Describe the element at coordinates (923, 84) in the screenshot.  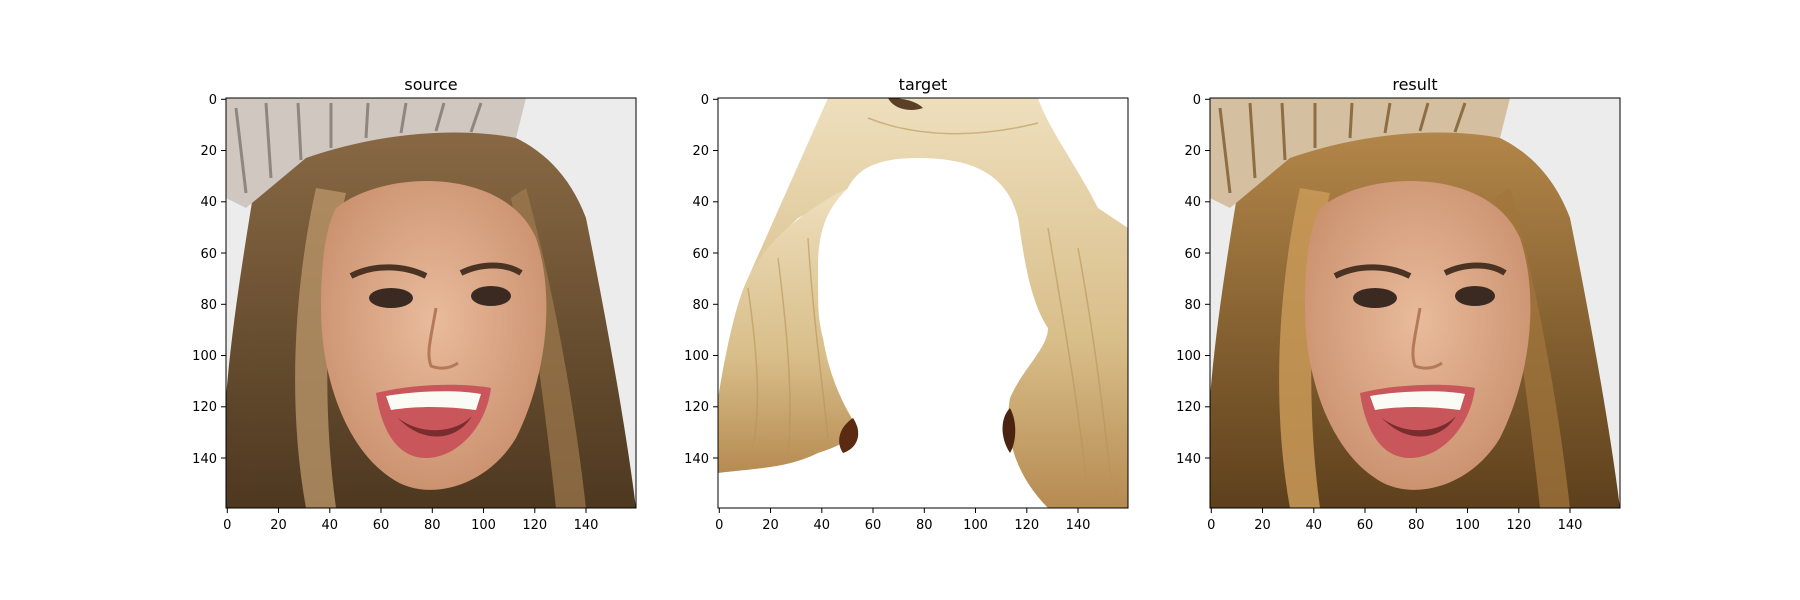
I see `panel-title: target` at that location.